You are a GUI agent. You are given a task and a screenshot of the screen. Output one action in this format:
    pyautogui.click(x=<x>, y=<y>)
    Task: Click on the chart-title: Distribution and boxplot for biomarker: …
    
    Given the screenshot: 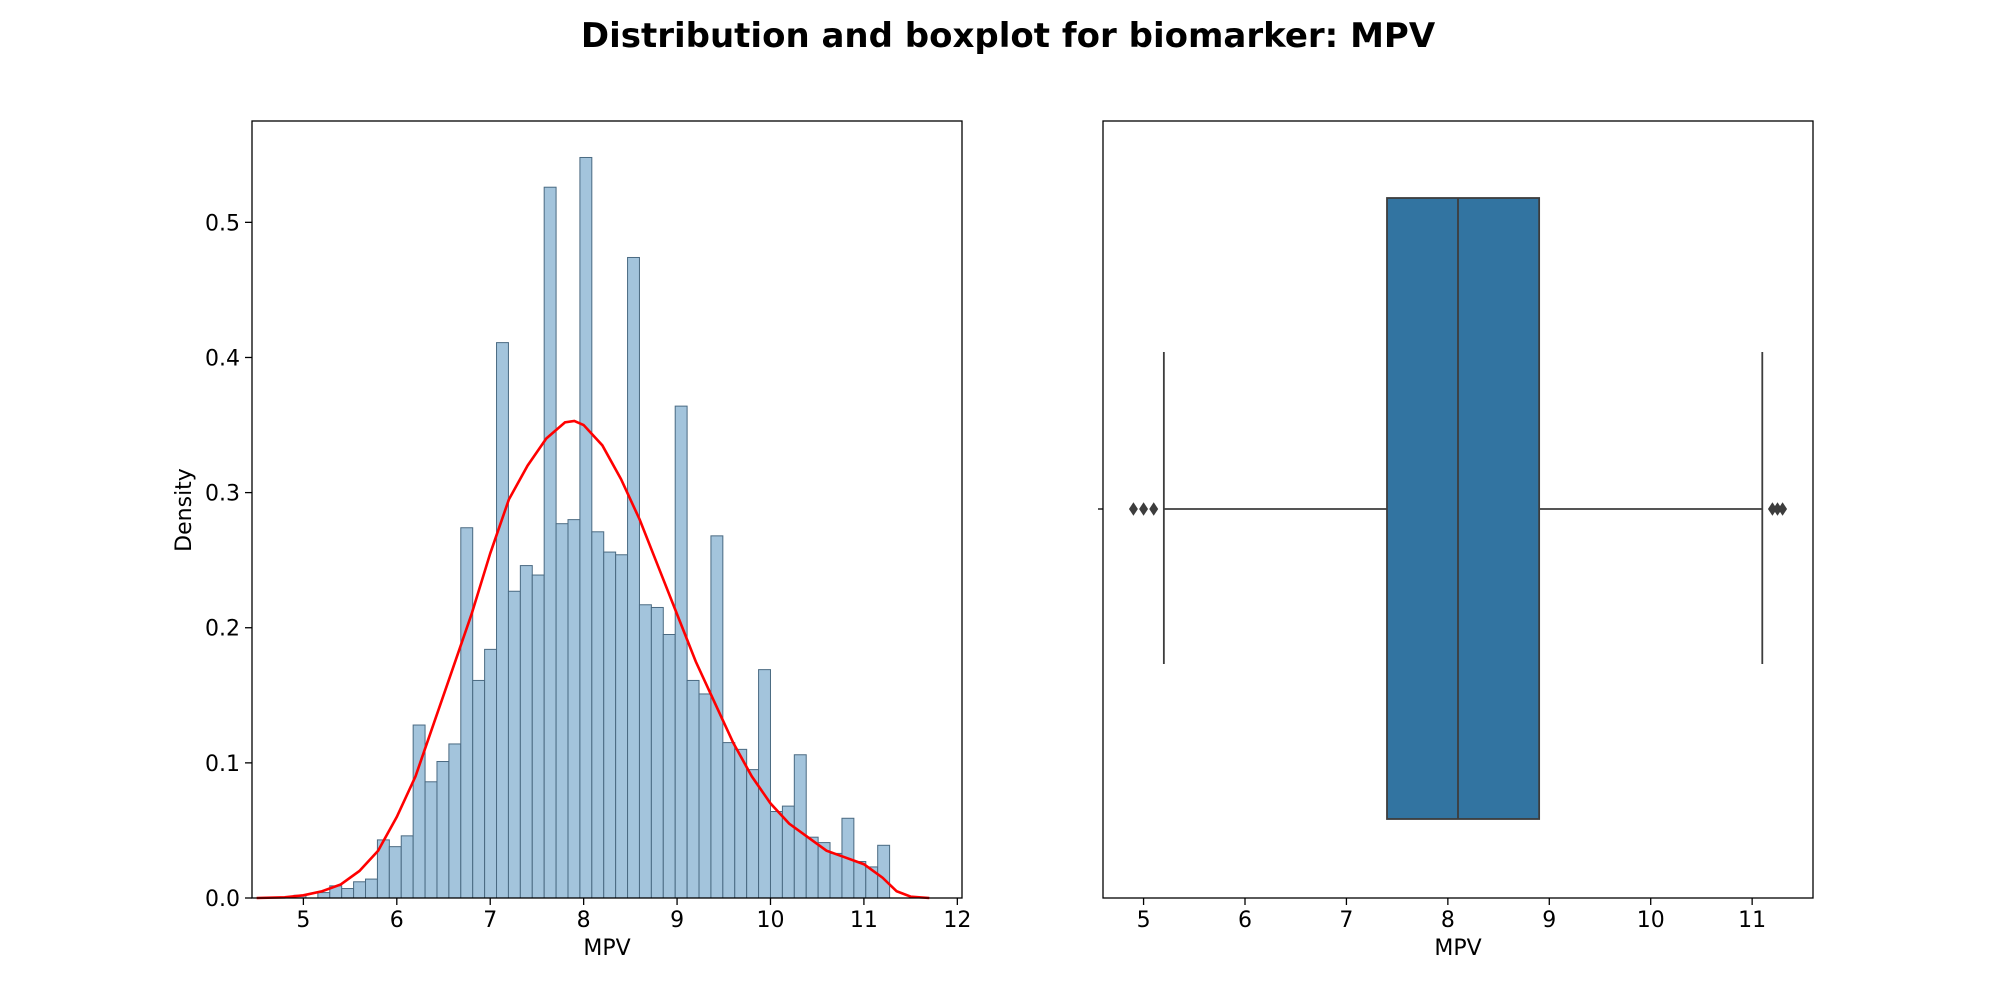 What is the action you would take?
    pyautogui.click(x=1008, y=36)
    